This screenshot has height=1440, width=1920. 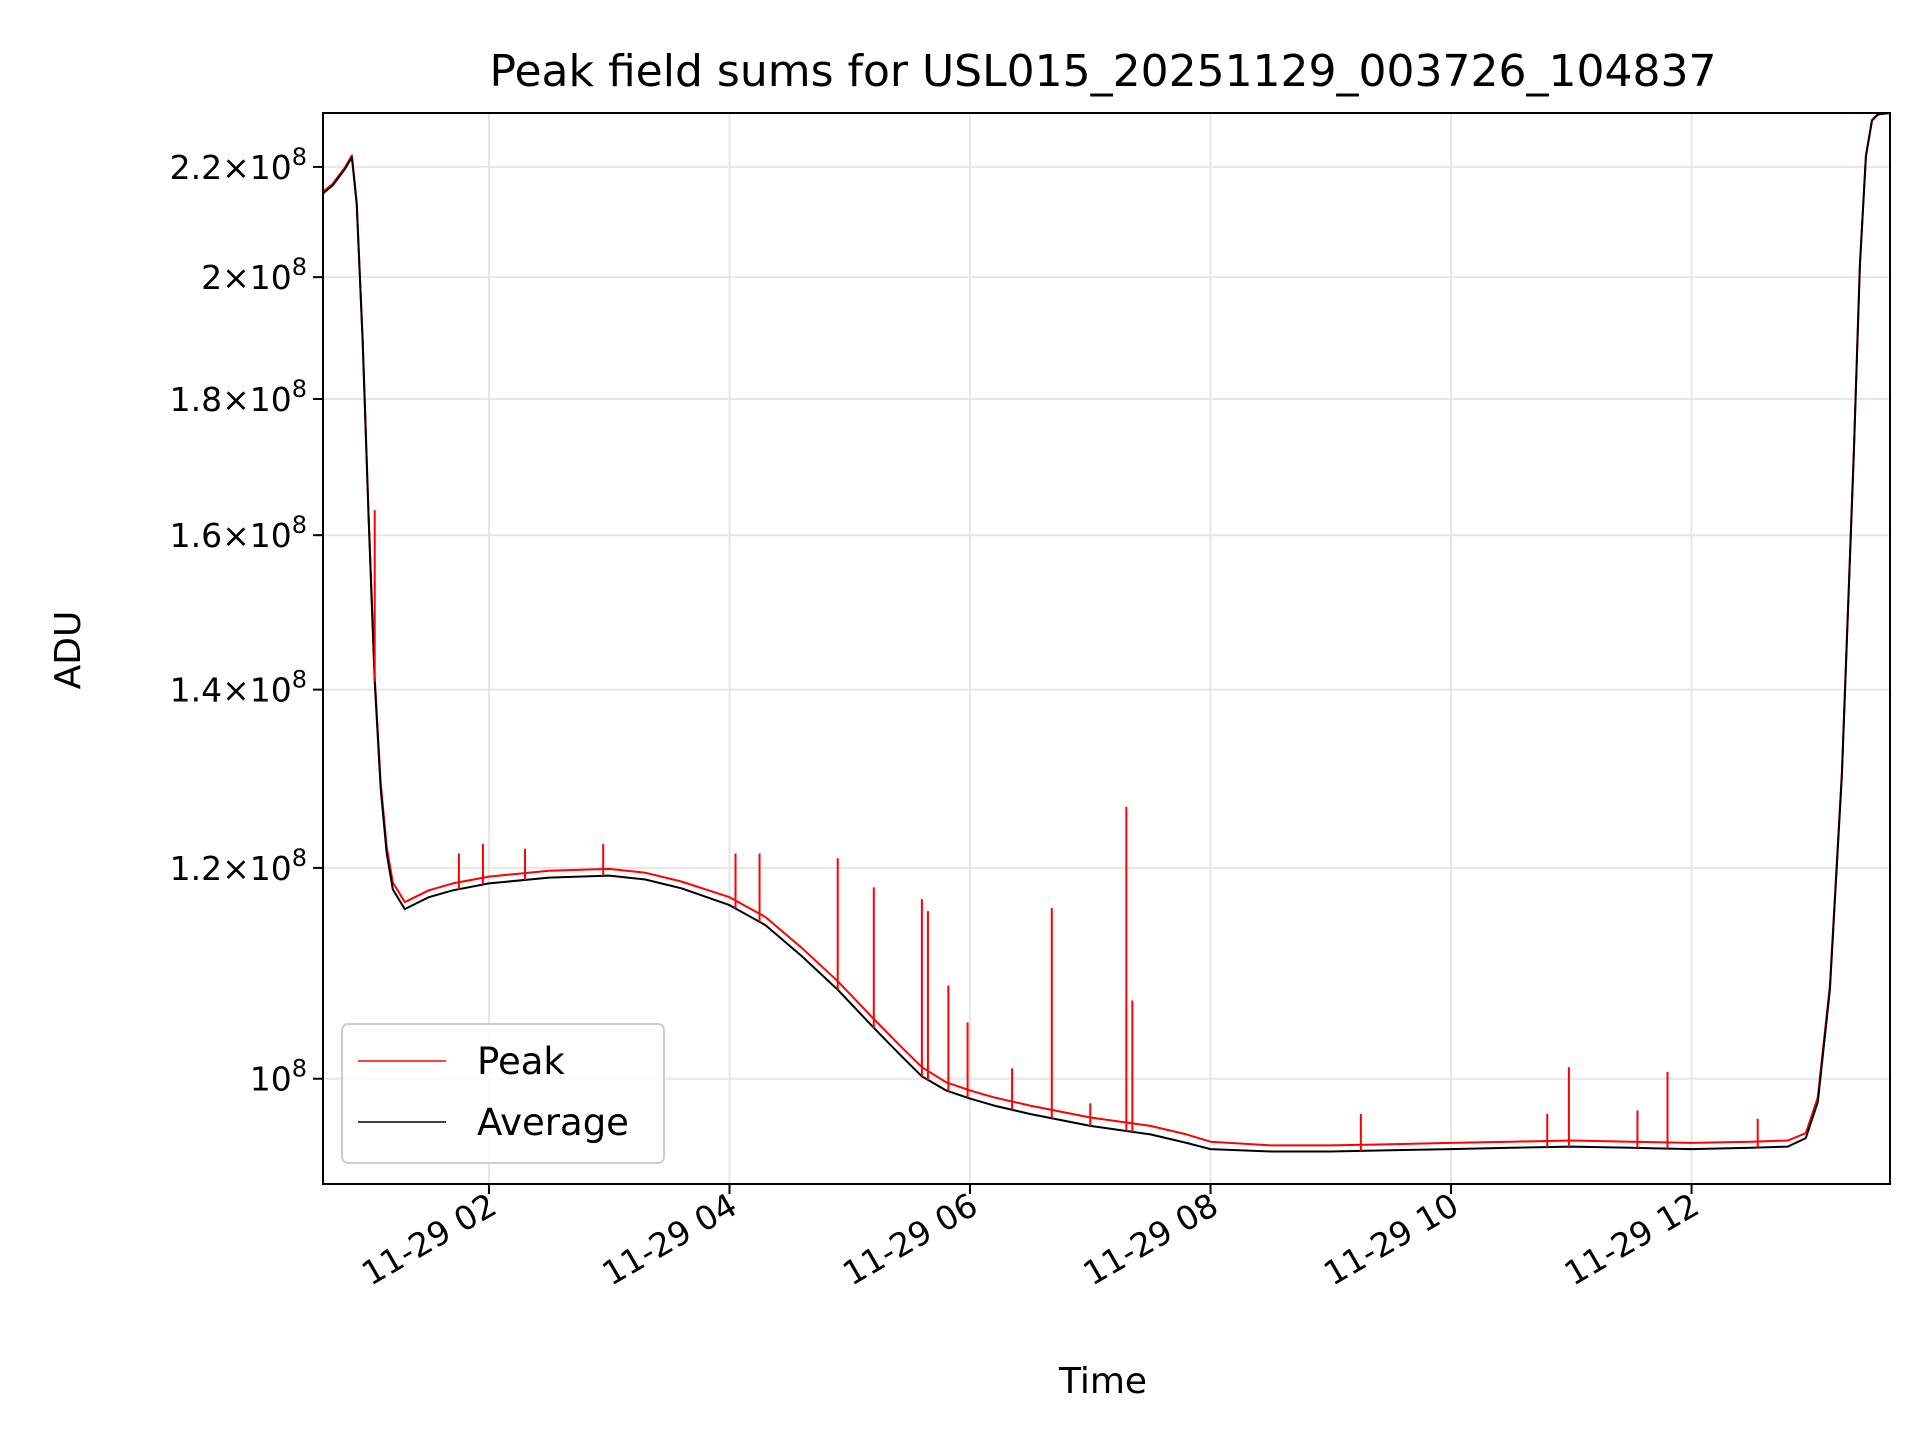 I want to click on y-tick-label: 2×108, so click(x=254, y=275).